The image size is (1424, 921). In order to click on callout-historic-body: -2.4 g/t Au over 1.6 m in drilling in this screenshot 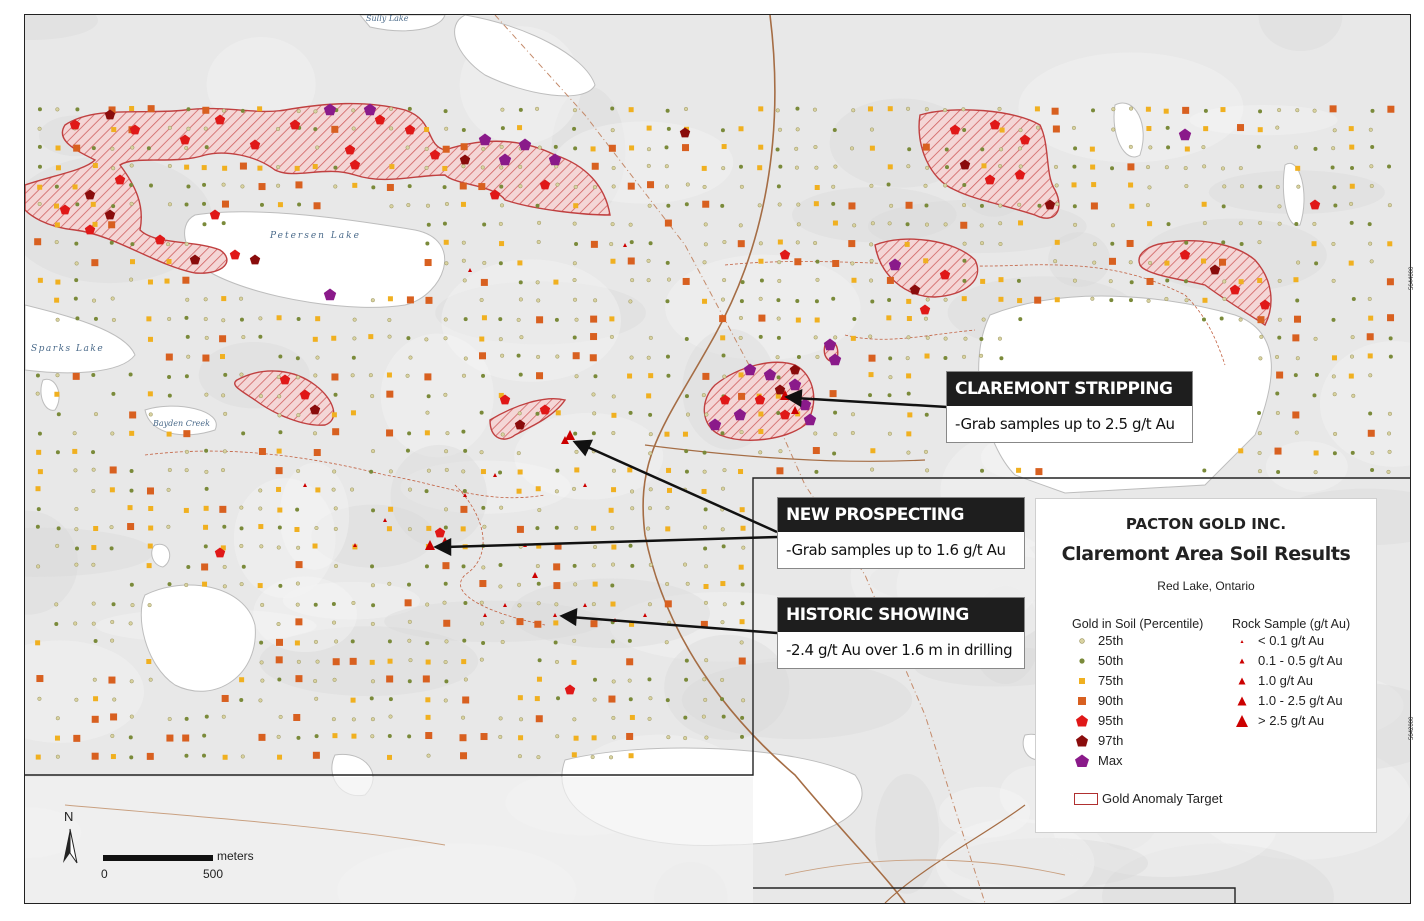, I will do `click(899, 650)`.